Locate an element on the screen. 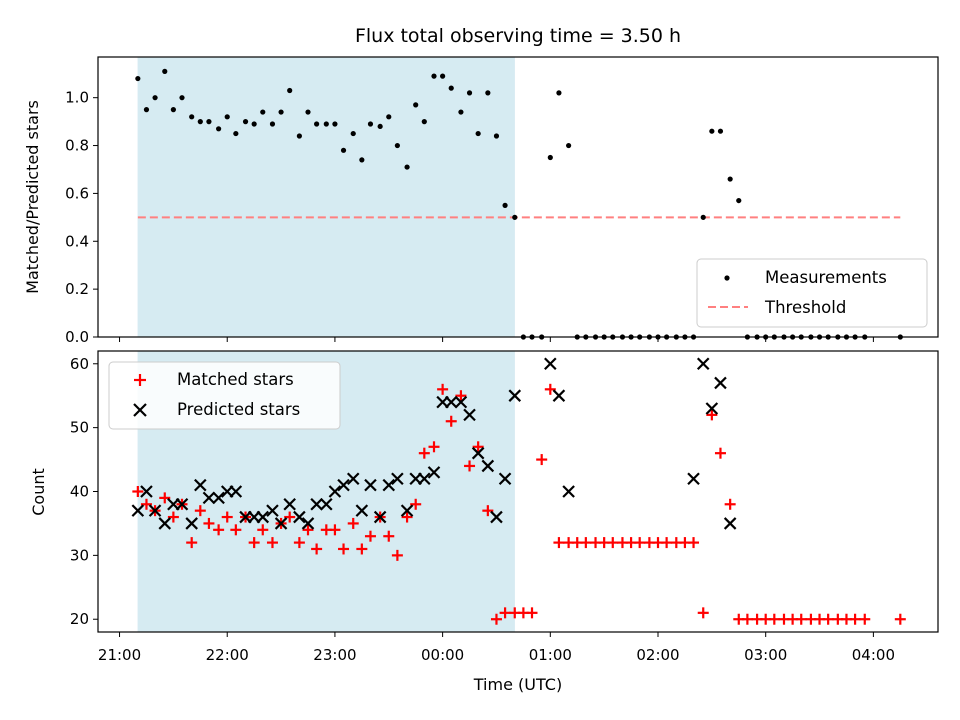 The width and height of the screenshot is (960, 720). x-tick-label: 04:00 is located at coordinates (873, 655).